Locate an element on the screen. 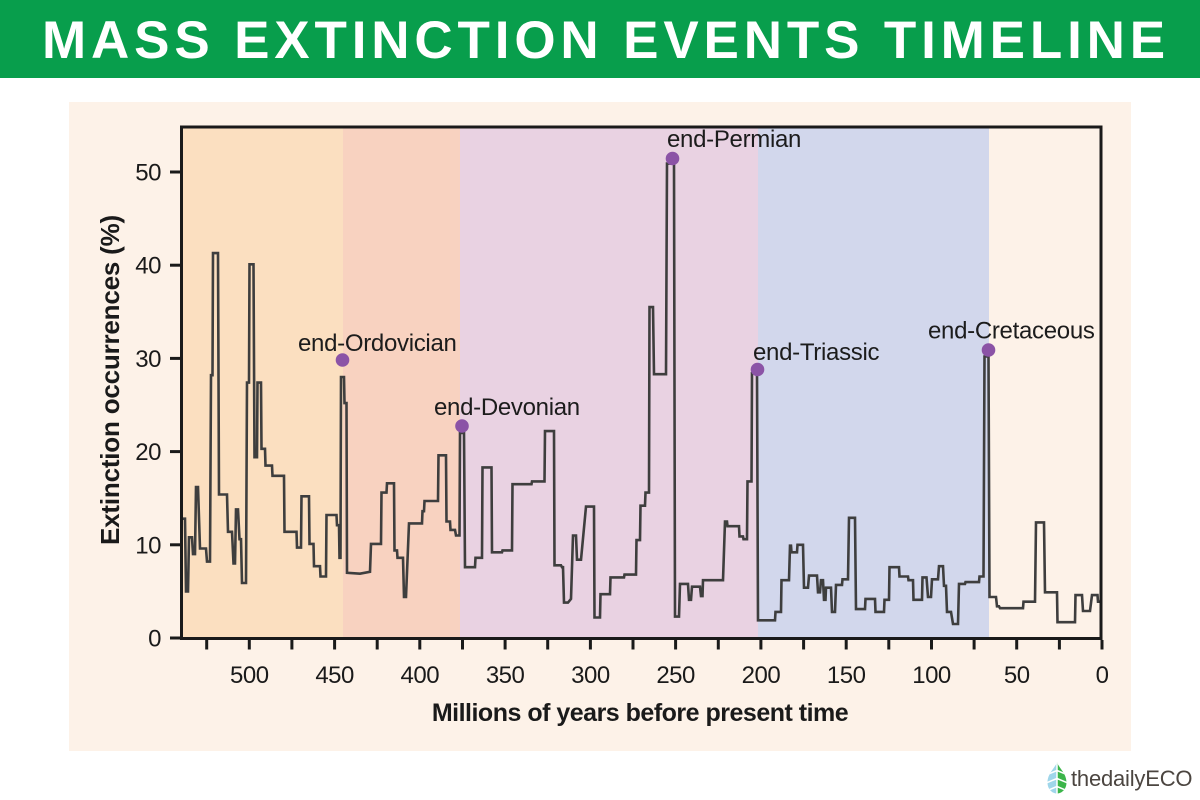 The width and height of the screenshot is (1200, 800). svg-text: end-Triassic is located at coordinates (816, 352).